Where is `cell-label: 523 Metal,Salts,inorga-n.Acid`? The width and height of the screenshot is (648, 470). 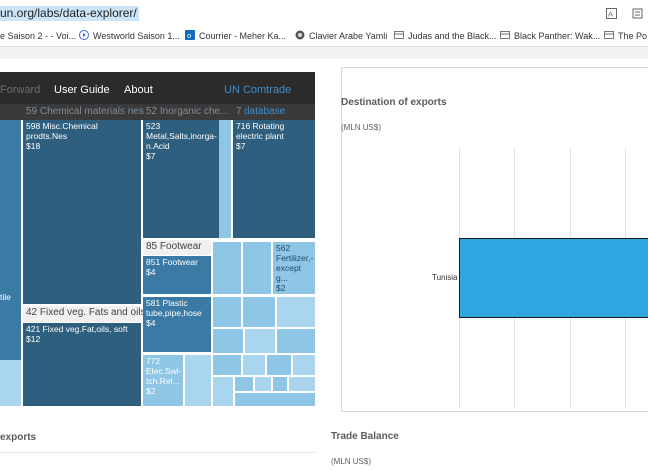
cell-label: 523 Metal,Salts,inorga-n.Acid is located at coordinates (181, 136).